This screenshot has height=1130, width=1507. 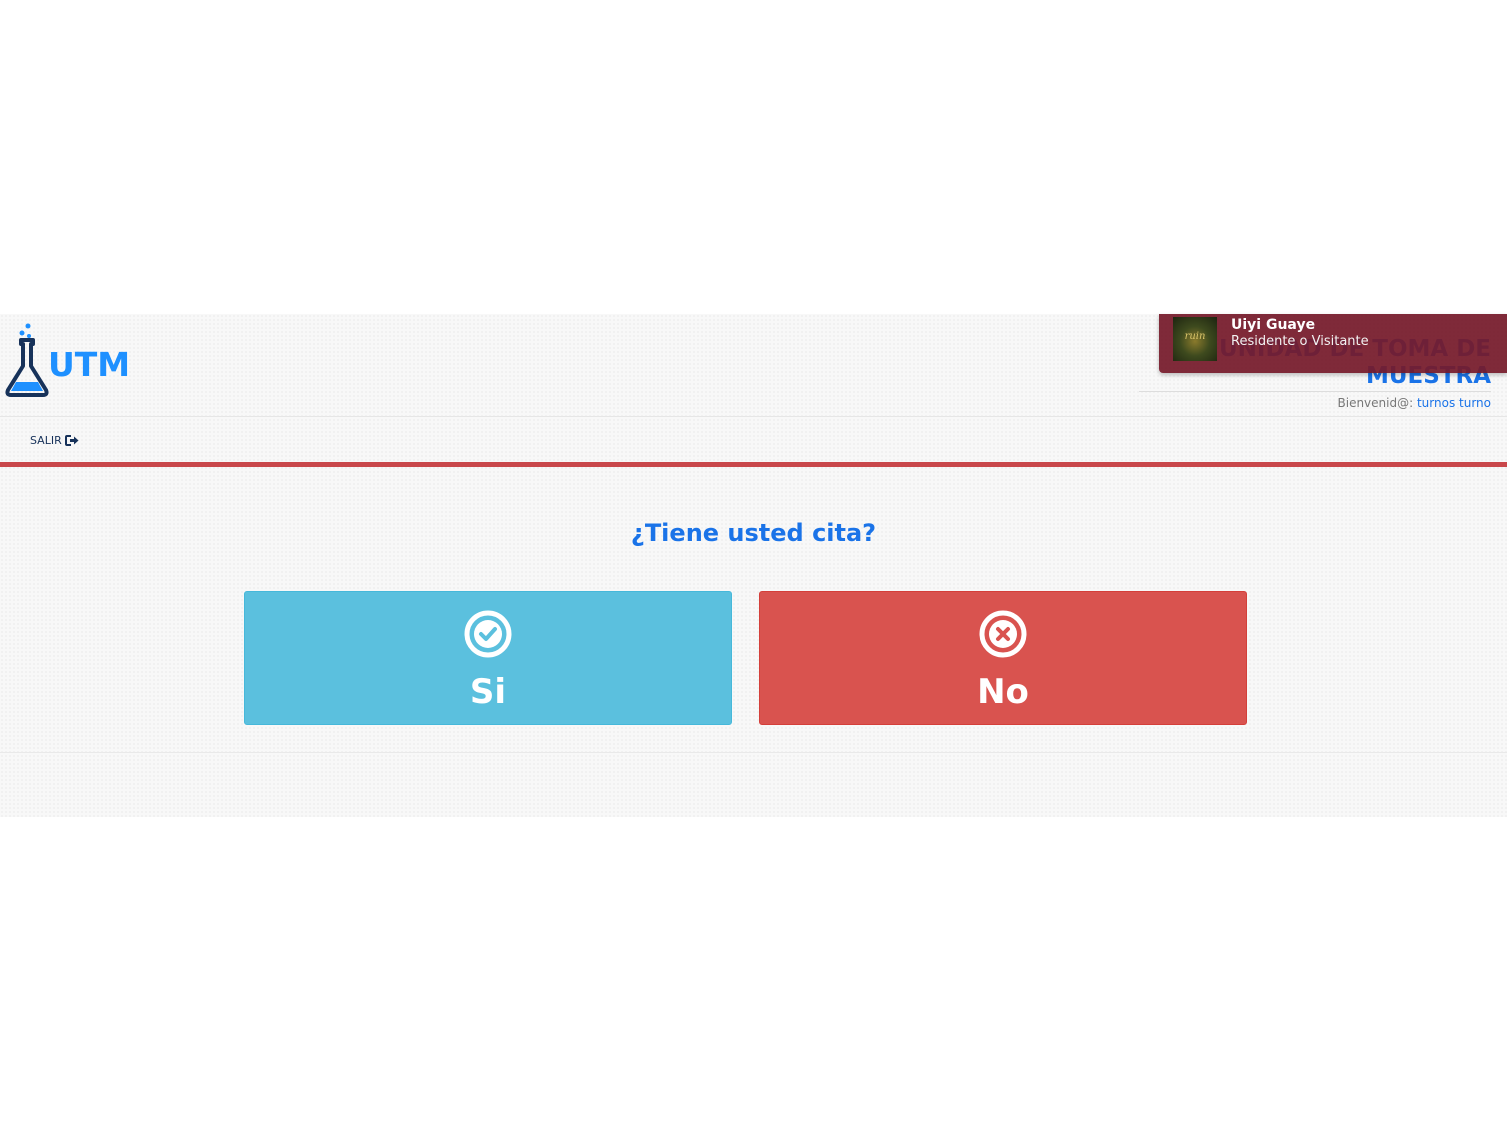 I want to click on no-button: No, so click(x=1003, y=658).